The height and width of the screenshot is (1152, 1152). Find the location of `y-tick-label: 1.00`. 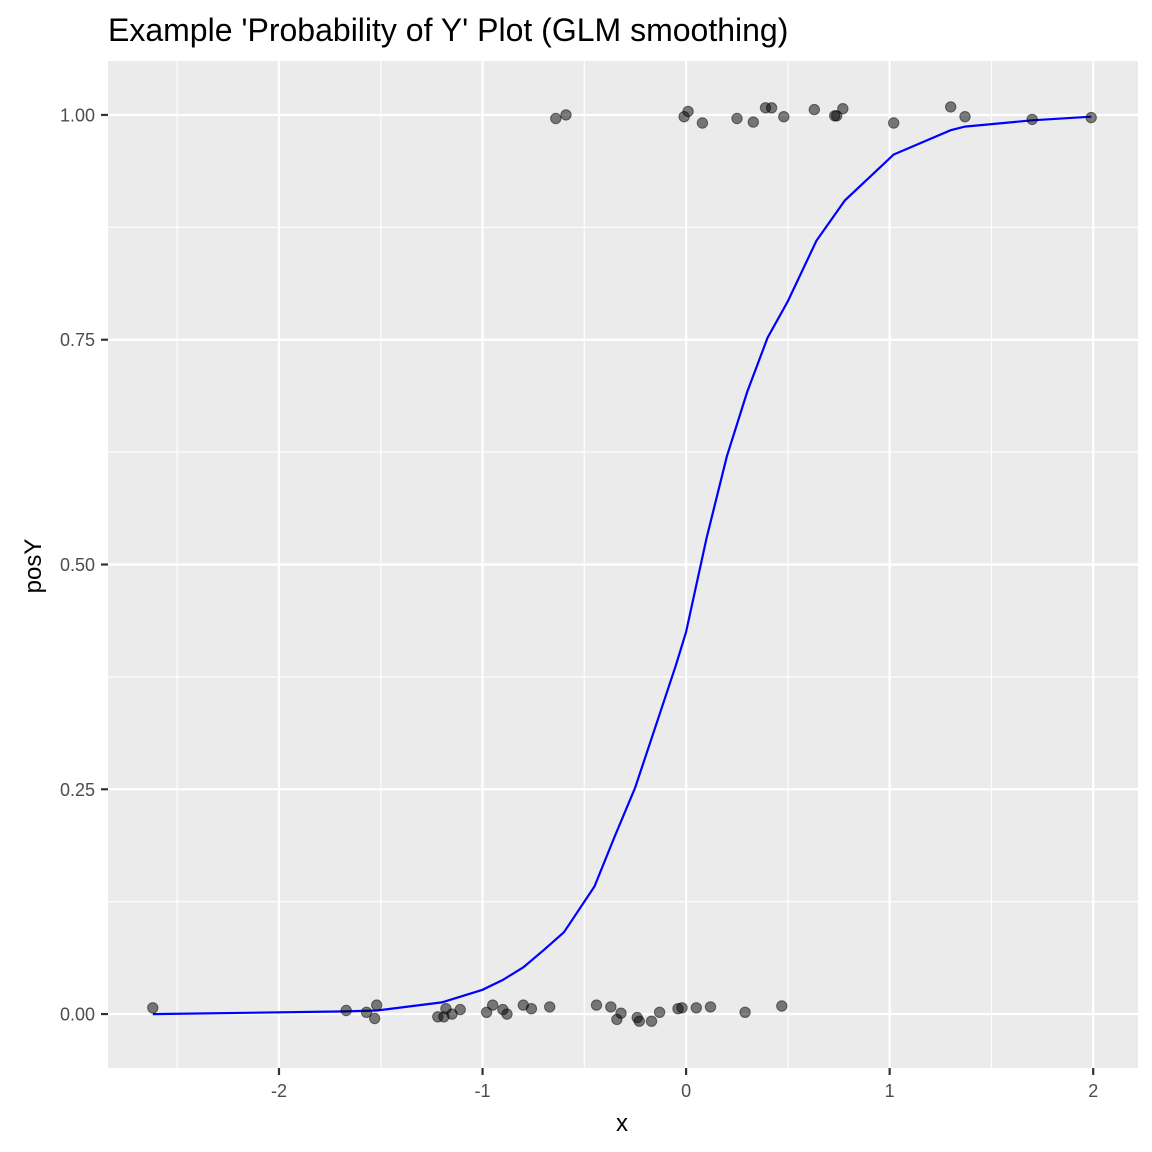

y-tick-label: 1.00 is located at coordinates (77, 115).